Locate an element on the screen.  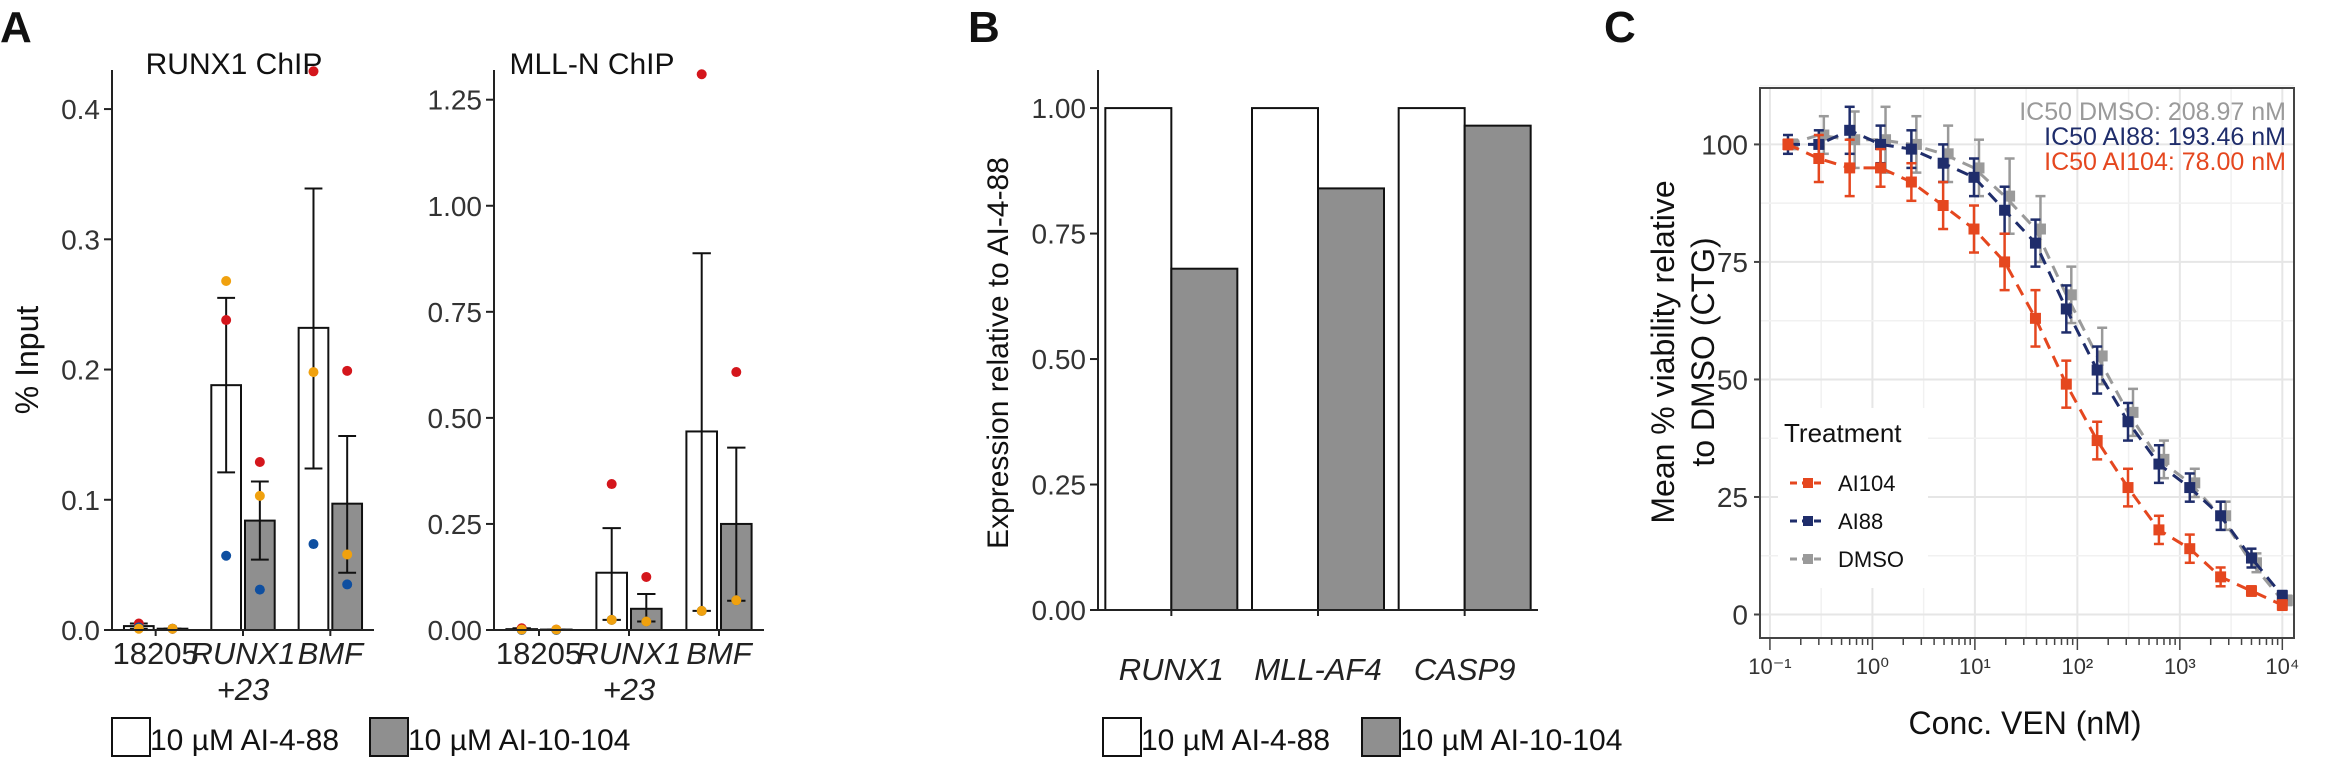
y-tick-label: 0 is located at coordinates (1740, 614).